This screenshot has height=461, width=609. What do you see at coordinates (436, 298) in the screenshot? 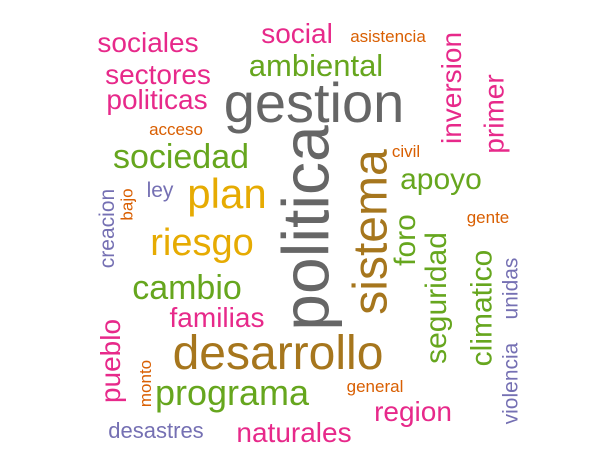
I see `word-seguridad: seguridad` at bounding box center [436, 298].